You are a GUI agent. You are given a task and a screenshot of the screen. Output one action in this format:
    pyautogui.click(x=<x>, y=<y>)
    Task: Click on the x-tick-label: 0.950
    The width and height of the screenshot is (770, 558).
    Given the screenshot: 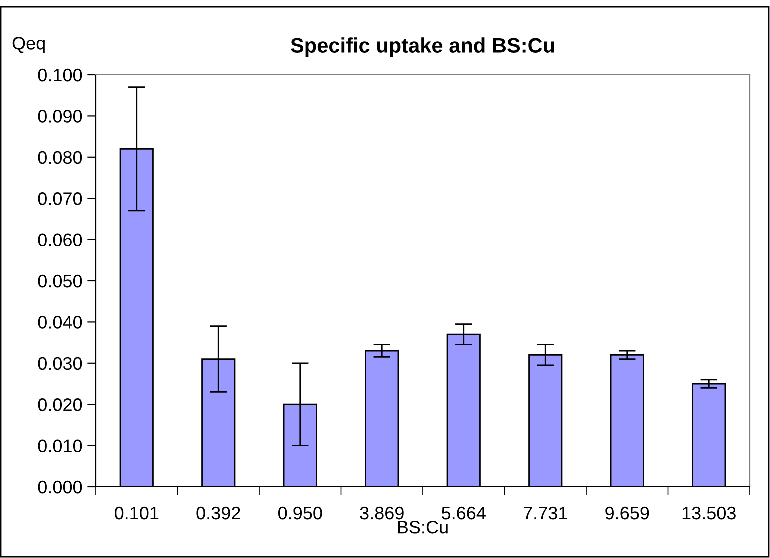 What is the action you would take?
    pyautogui.click(x=300, y=513)
    